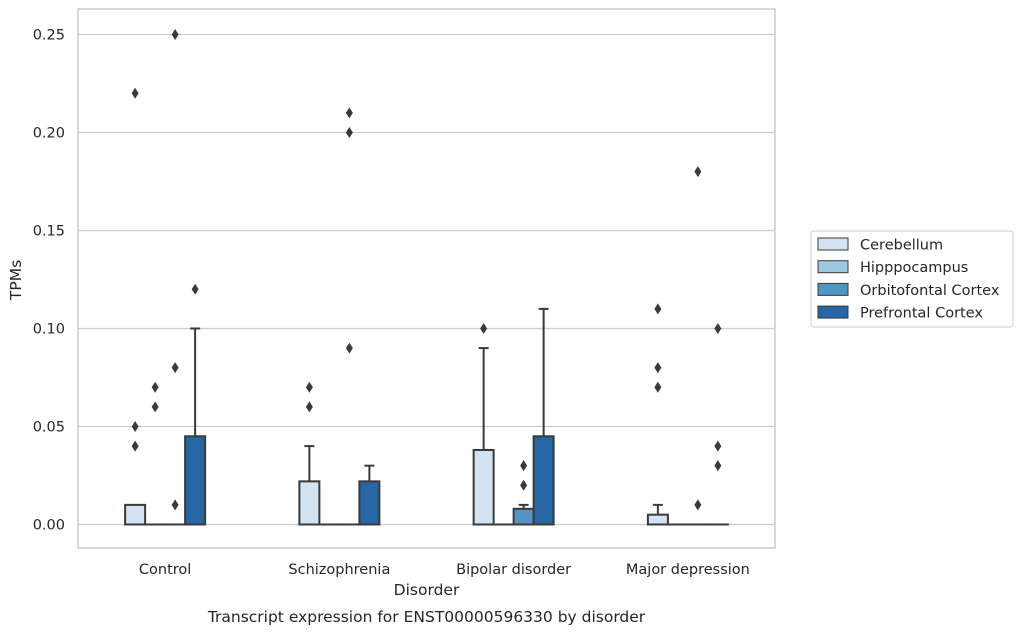  I want to click on y-tick-label: 0.10, so click(49, 329).